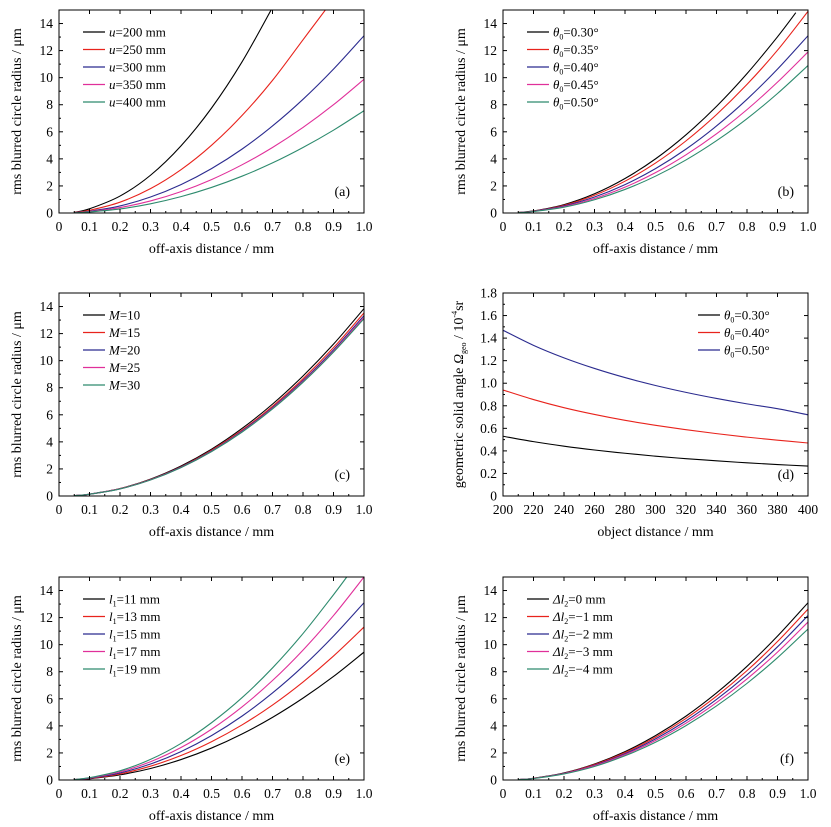 The height and width of the screenshot is (827, 831). What do you see at coordinates (124, 367) in the screenshot?
I see `legend-label: M=25` at bounding box center [124, 367].